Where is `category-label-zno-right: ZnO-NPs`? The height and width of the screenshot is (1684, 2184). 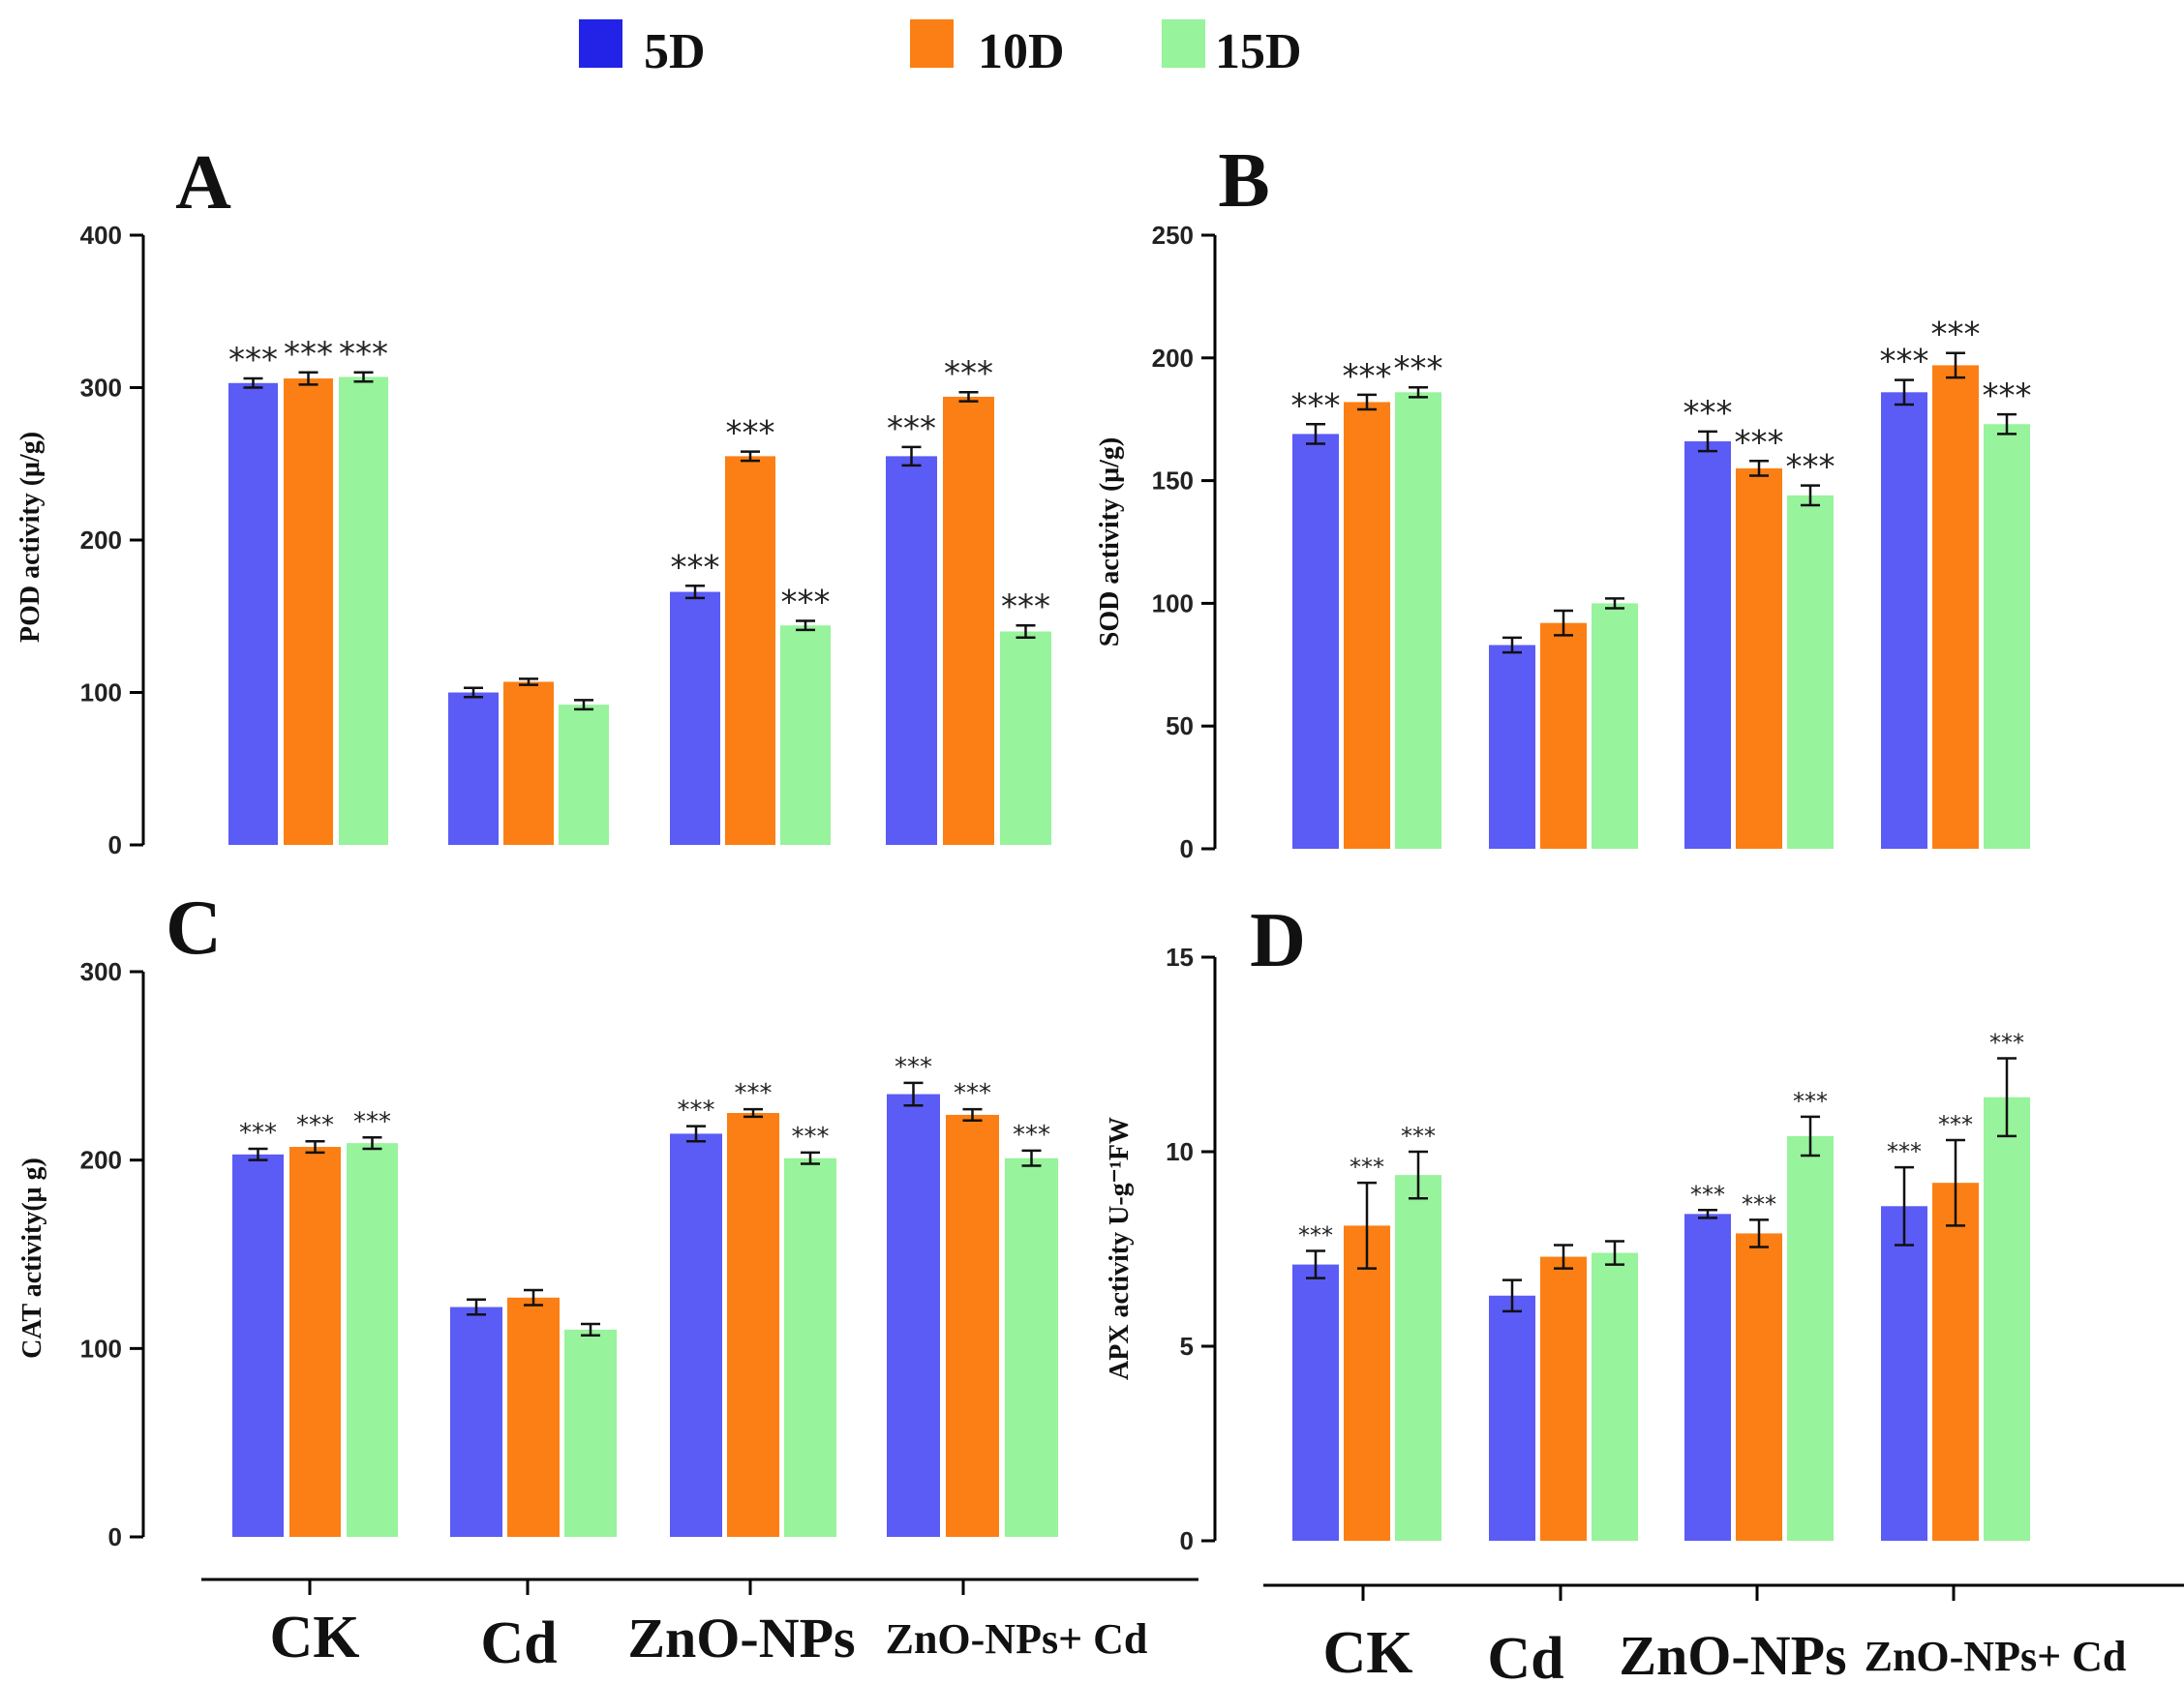 category-label-zno-right: ZnO-NPs is located at coordinates (1733, 1654).